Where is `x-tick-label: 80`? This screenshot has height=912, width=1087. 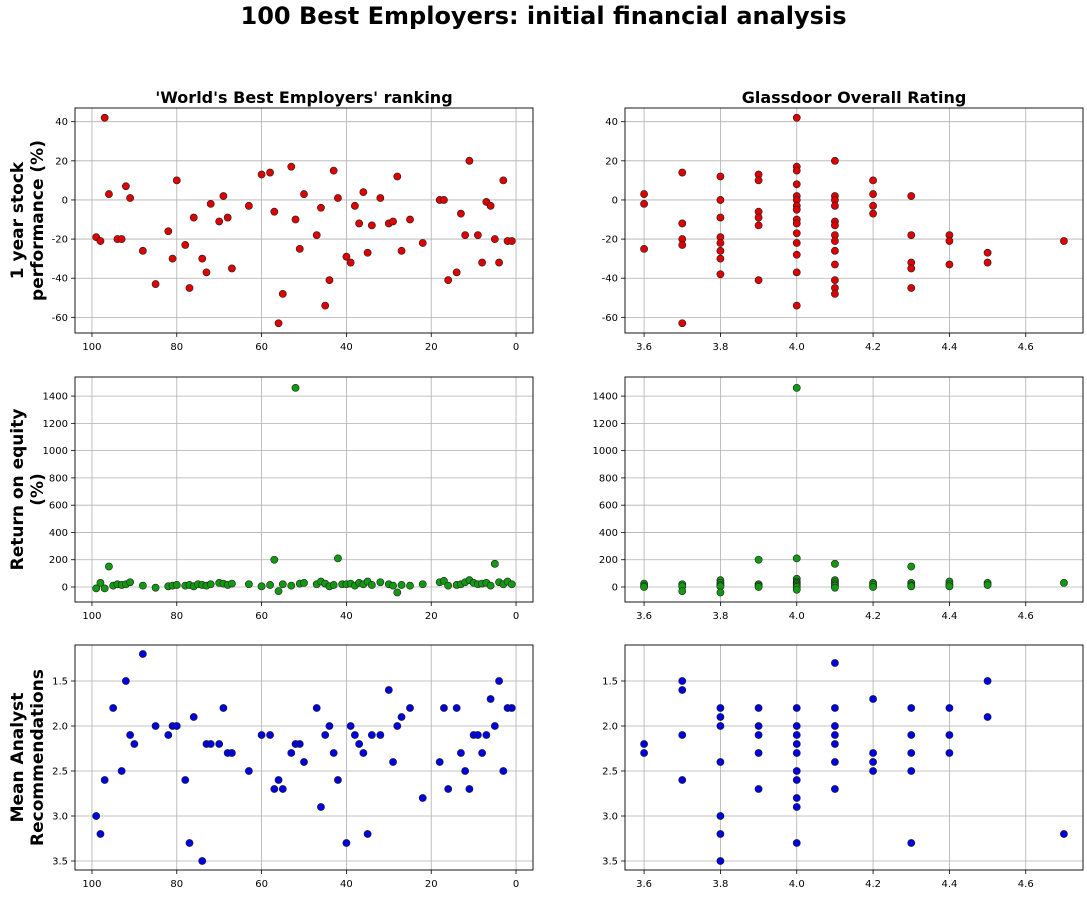 x-tick-label: 80 is located at coordinates (176, 347).